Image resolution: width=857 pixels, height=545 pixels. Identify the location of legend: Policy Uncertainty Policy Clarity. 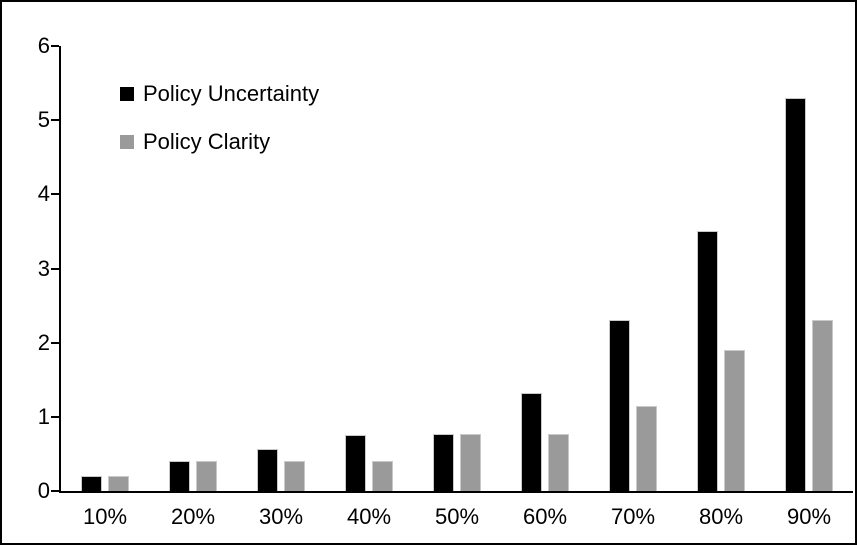
(219, 129).